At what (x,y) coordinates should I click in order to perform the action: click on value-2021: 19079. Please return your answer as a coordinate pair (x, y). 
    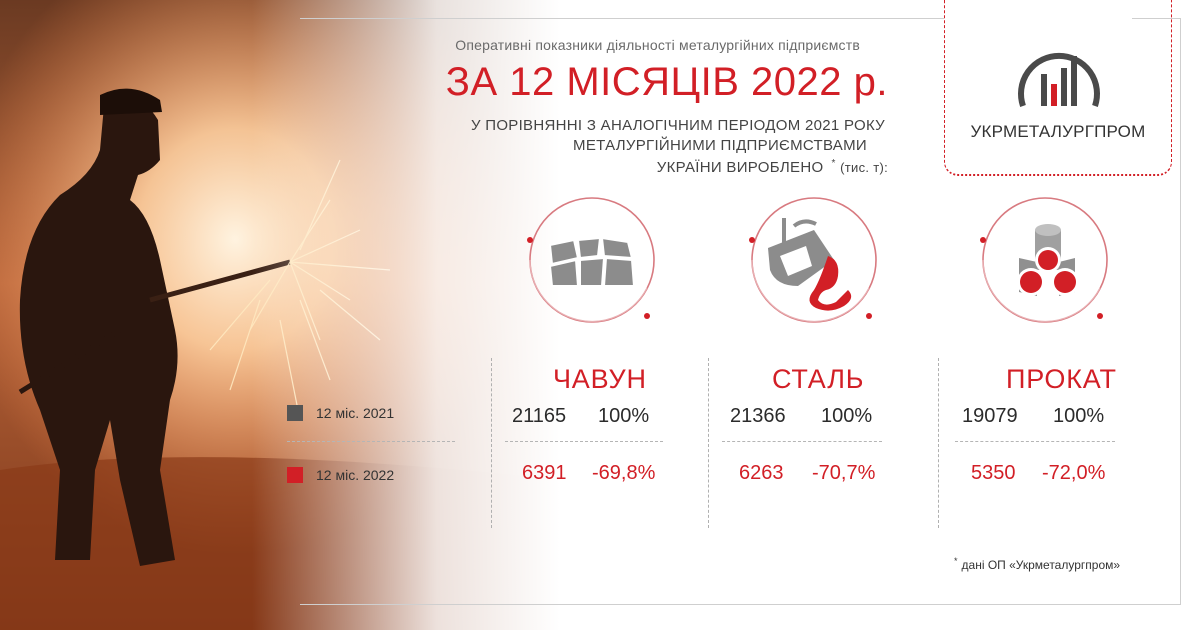
    Looking at the image, I should click on (990, 416).